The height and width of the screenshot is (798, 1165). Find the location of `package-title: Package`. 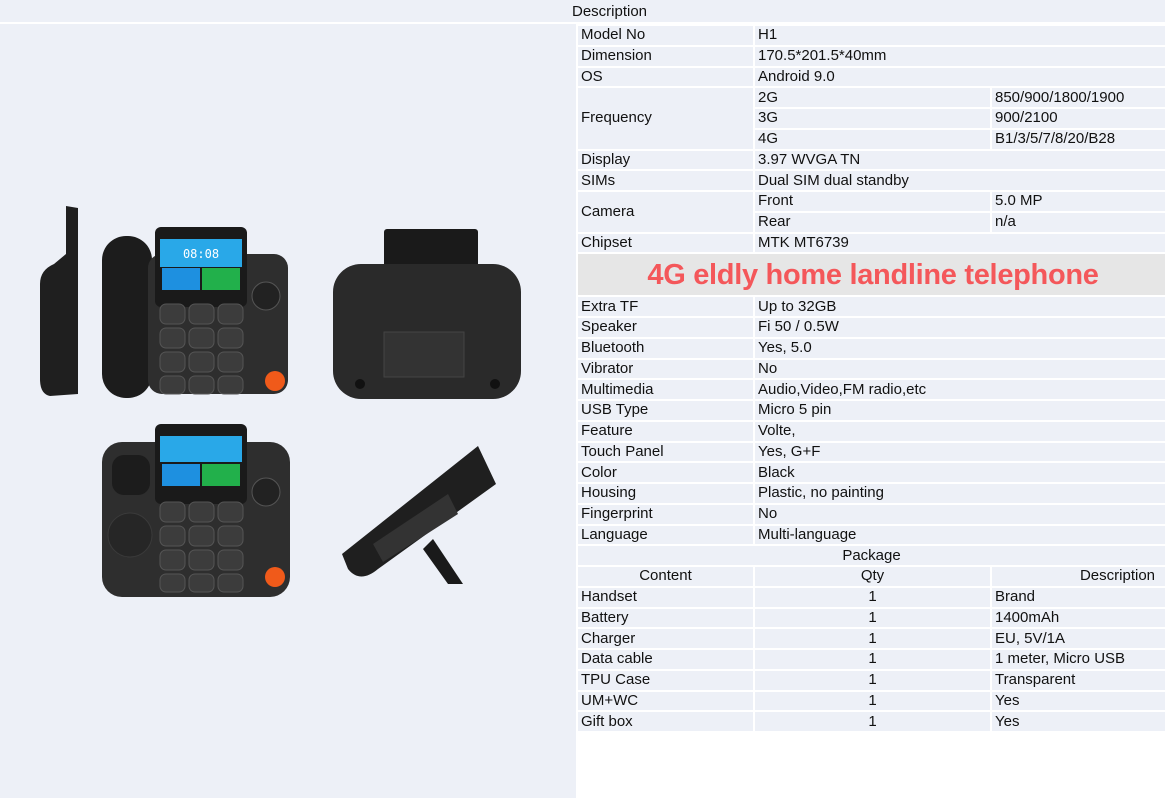

package-title: Package is located at coordinates (870, 555).